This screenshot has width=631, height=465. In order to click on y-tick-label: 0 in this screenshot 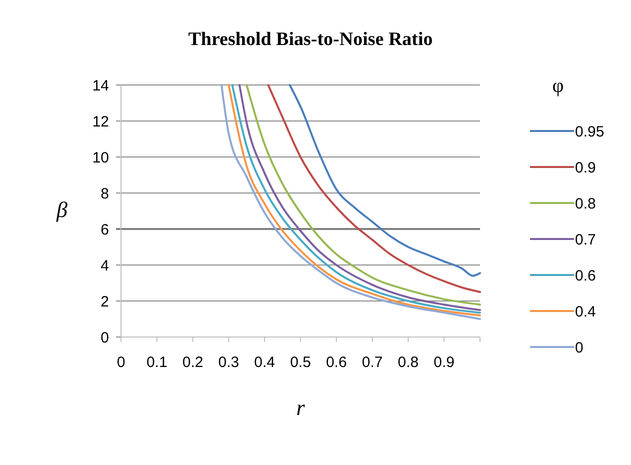, I will do `click(104, 337)`.